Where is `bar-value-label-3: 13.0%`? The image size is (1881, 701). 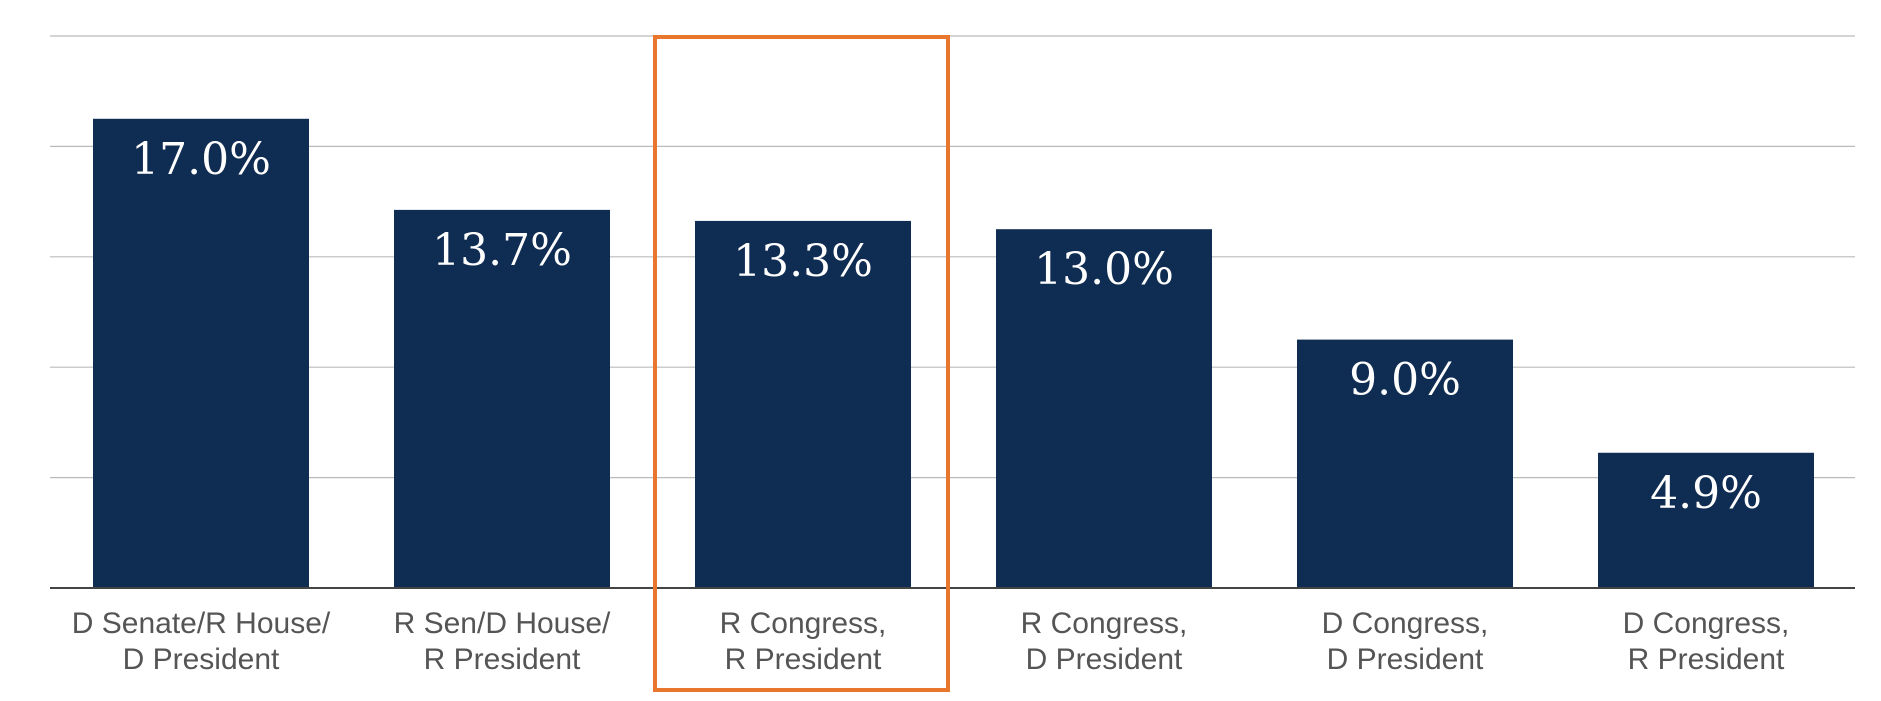 bar-value-label-3: 13.0% is located at coordinates (1104, 269).